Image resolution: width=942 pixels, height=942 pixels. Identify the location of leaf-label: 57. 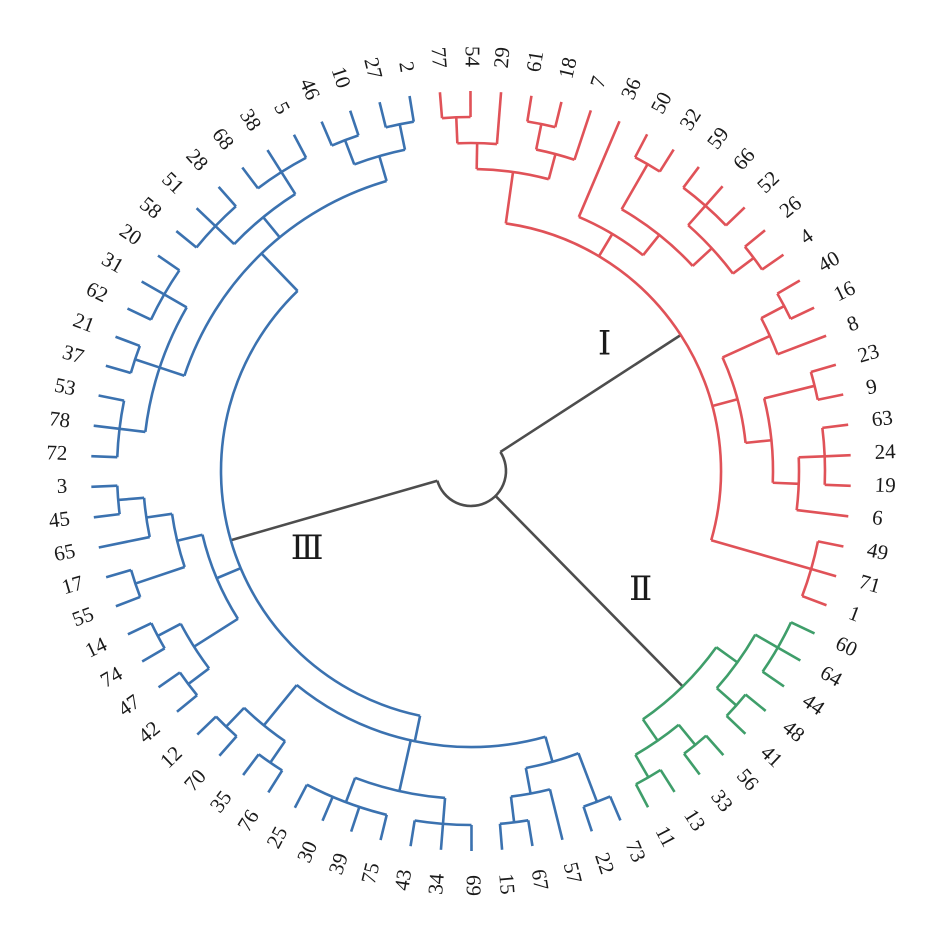
(573, 873).